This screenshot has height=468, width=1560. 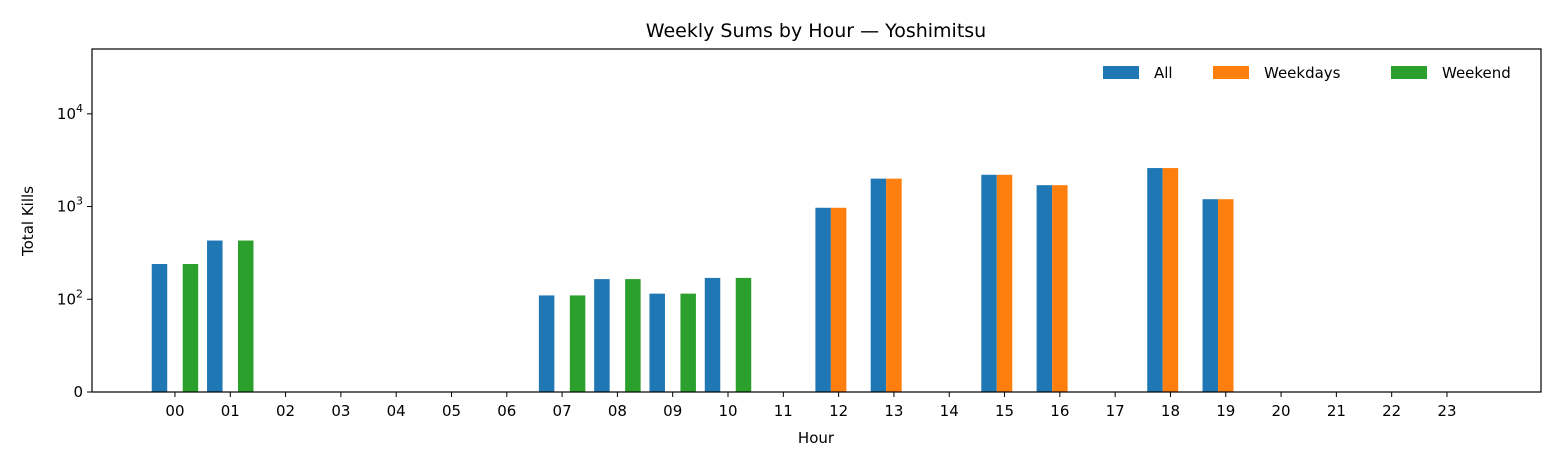 I want to click on x-tick-label-08: 08, so click(x=617, y=411).